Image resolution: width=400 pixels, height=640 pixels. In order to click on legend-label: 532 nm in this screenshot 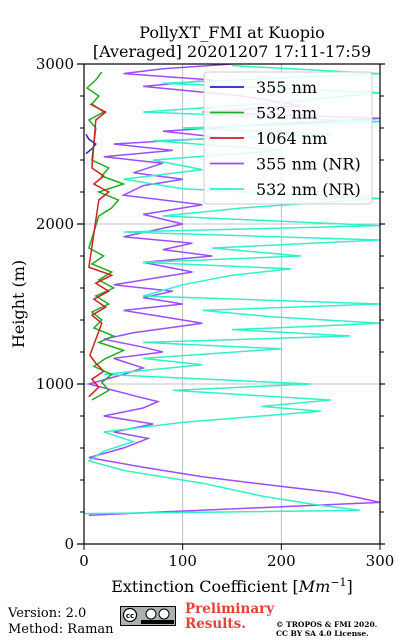, I will do `click(286, 113)`.